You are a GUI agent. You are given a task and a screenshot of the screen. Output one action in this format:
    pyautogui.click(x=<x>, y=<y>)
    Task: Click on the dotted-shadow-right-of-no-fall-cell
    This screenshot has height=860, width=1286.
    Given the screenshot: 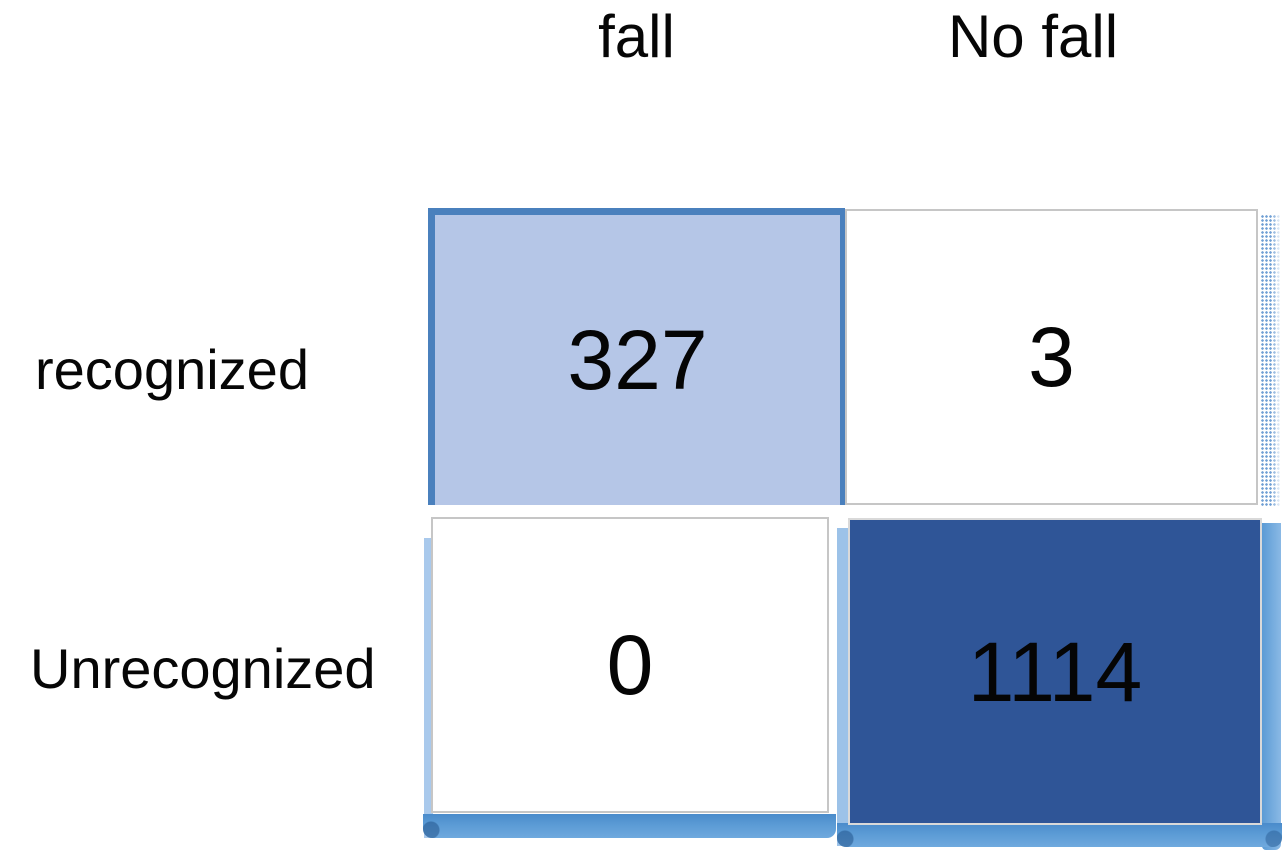 What is the action you would take?
    pyautogui.click(x=1270, y=361)
    